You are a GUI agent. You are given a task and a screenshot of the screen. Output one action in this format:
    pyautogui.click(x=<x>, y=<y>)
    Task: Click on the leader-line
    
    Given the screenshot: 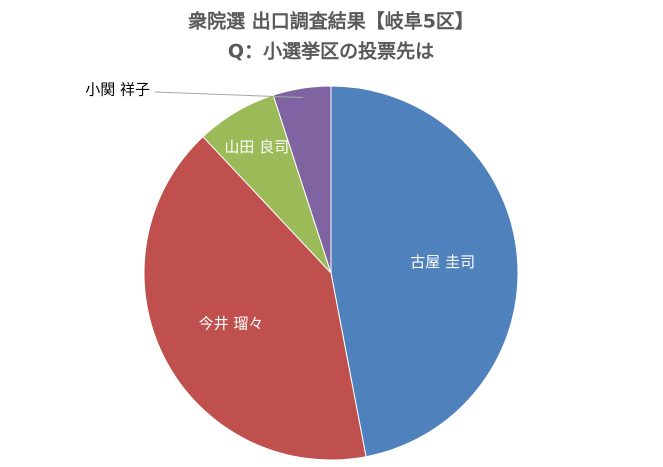 What is the action you would take?
    pyautogui.click(x=229, y=95)
    